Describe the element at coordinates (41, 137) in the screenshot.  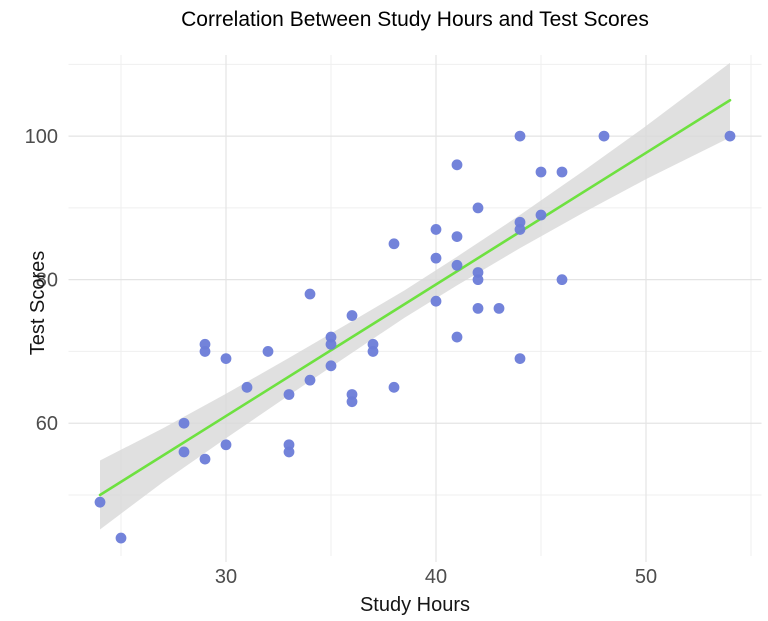
I see `y-tick-label: 100` at that location.